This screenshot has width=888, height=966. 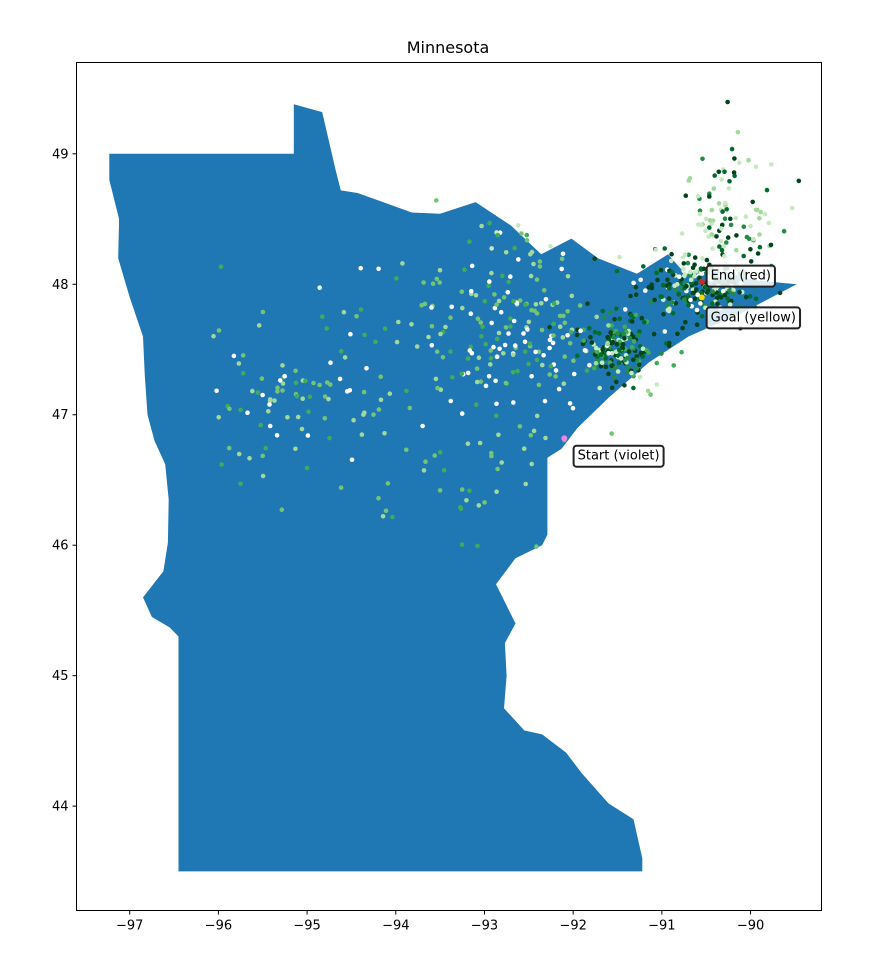 What do you see at coordinates (129, 926) in the screenshot?
I see `x-tick-label: −97` at bounding box center [129, 926].